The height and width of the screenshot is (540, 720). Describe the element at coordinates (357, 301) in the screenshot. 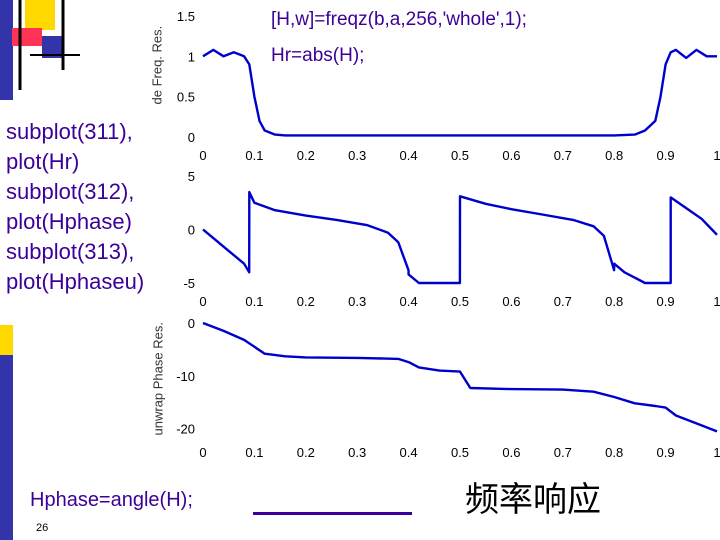

I see `chart2-xtick: 0.3` at that location.